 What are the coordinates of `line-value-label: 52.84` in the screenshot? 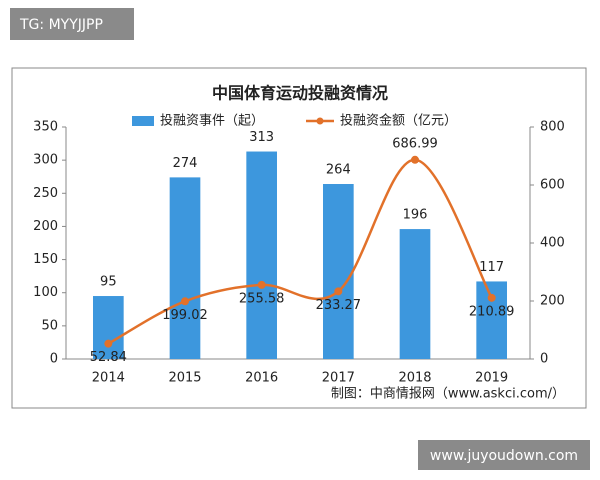 It's located at (108, 357).